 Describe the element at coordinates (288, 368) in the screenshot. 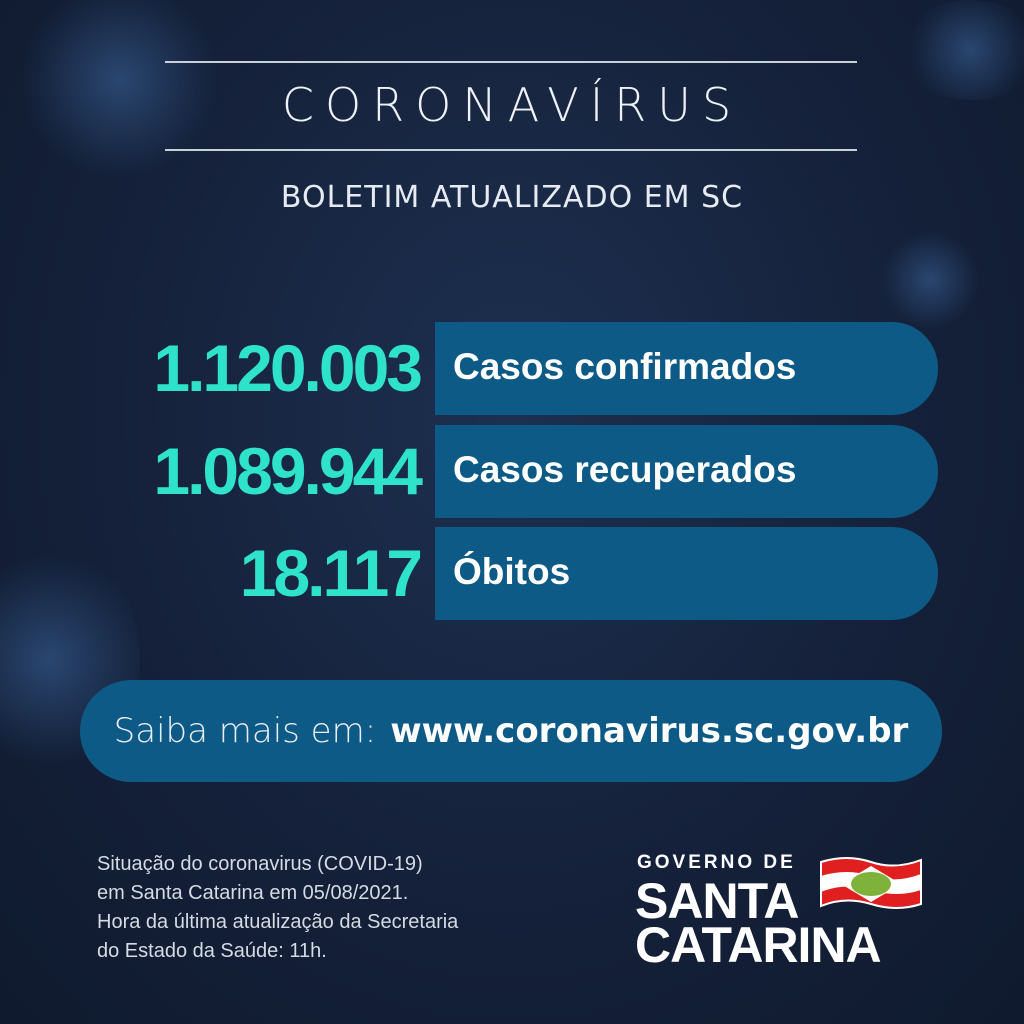

I see `stat-value: 1.120.003` at that location.